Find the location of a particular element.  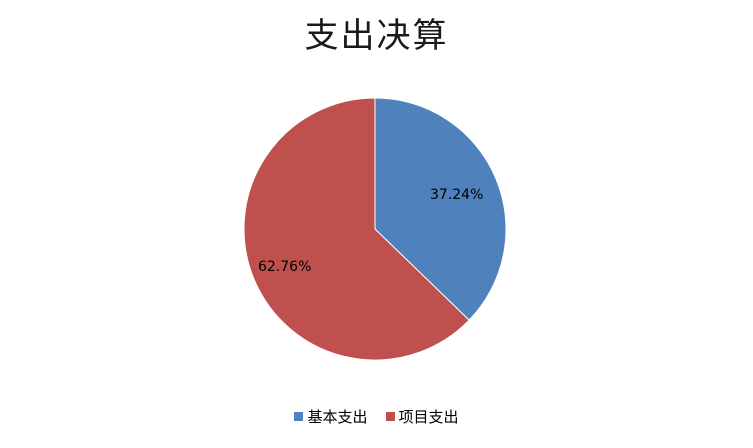

legend-swatch-project is located at coordinates (390, 416).